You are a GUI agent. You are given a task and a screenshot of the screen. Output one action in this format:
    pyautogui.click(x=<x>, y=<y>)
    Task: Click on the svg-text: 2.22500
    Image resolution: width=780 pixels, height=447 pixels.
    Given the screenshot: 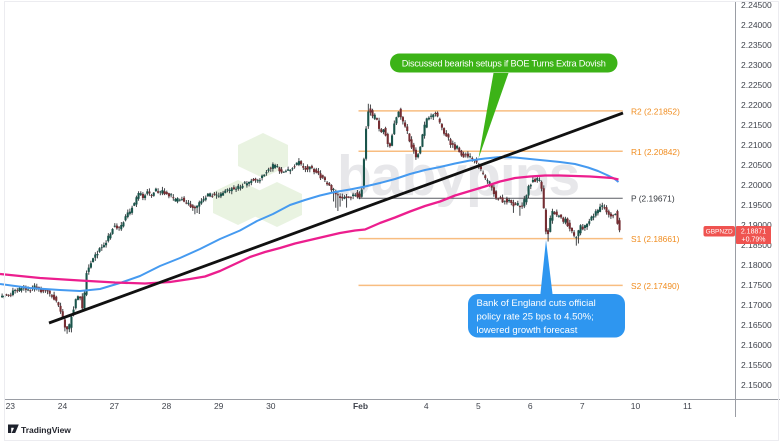 What is the action you would take?
    pyautogui.click(x=756, y=85)
    